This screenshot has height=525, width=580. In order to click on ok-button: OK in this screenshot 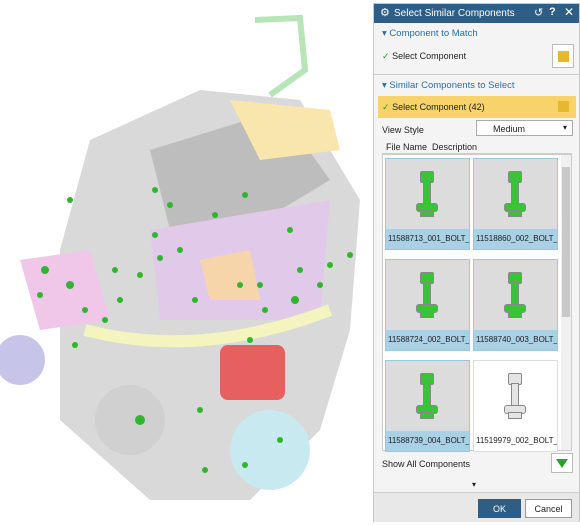, I will do `click(499, 508)`.